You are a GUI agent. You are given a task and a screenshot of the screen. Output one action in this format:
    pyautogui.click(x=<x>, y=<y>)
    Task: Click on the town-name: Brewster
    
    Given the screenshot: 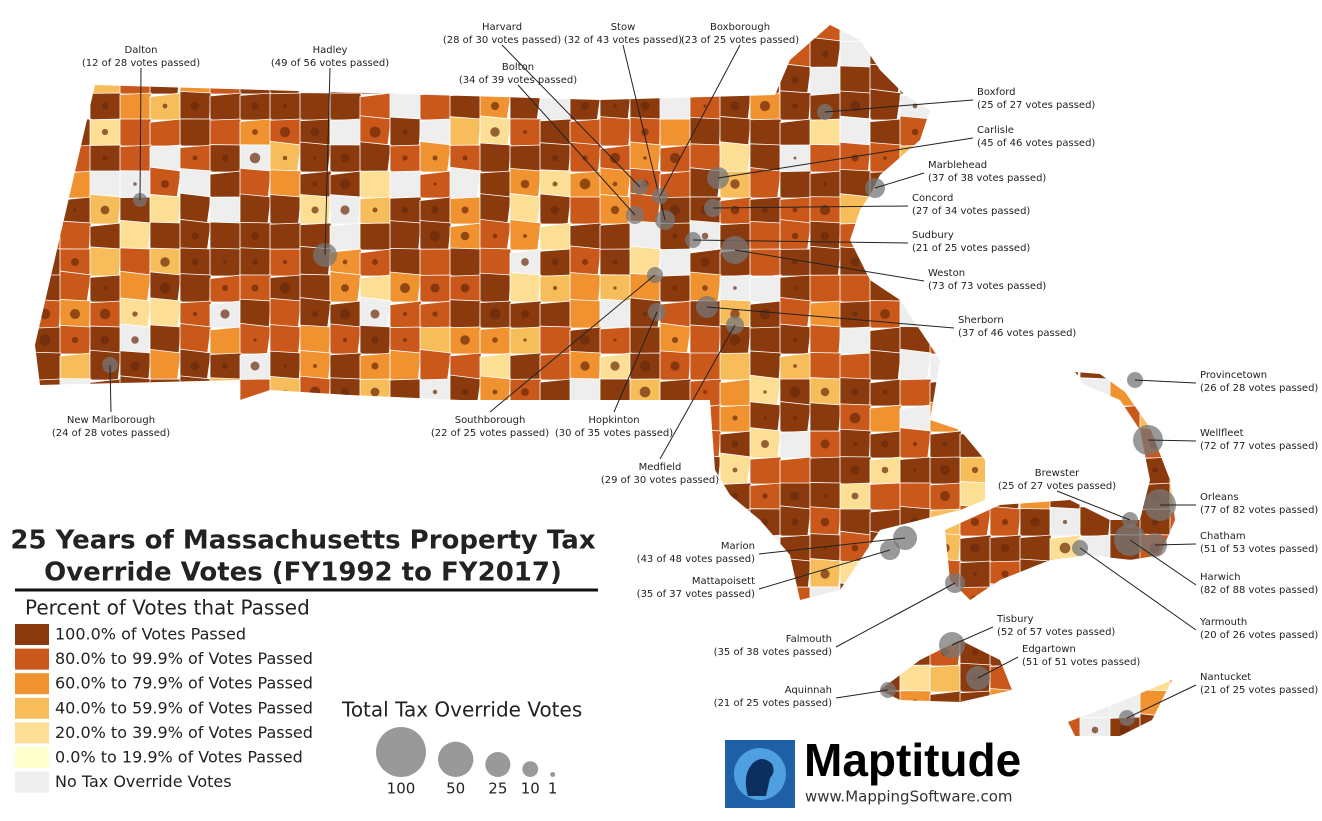 What is the action you would take?
    pyautogui.click(x=1057, y=473)
    